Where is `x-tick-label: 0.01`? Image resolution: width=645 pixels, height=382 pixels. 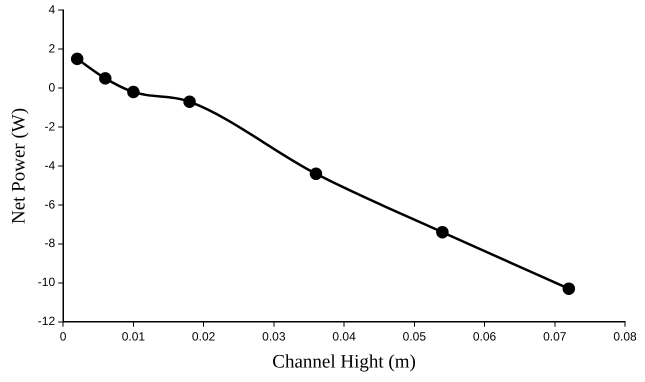
x-tick-label: 0.01 is located at coordinates (134, 336).